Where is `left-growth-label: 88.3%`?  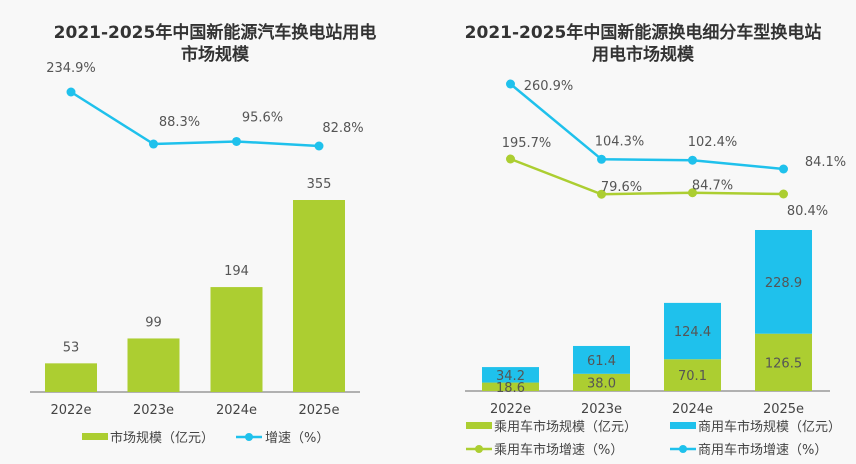 left-growth-label: 88.3% is located at coordinates (179, 122).